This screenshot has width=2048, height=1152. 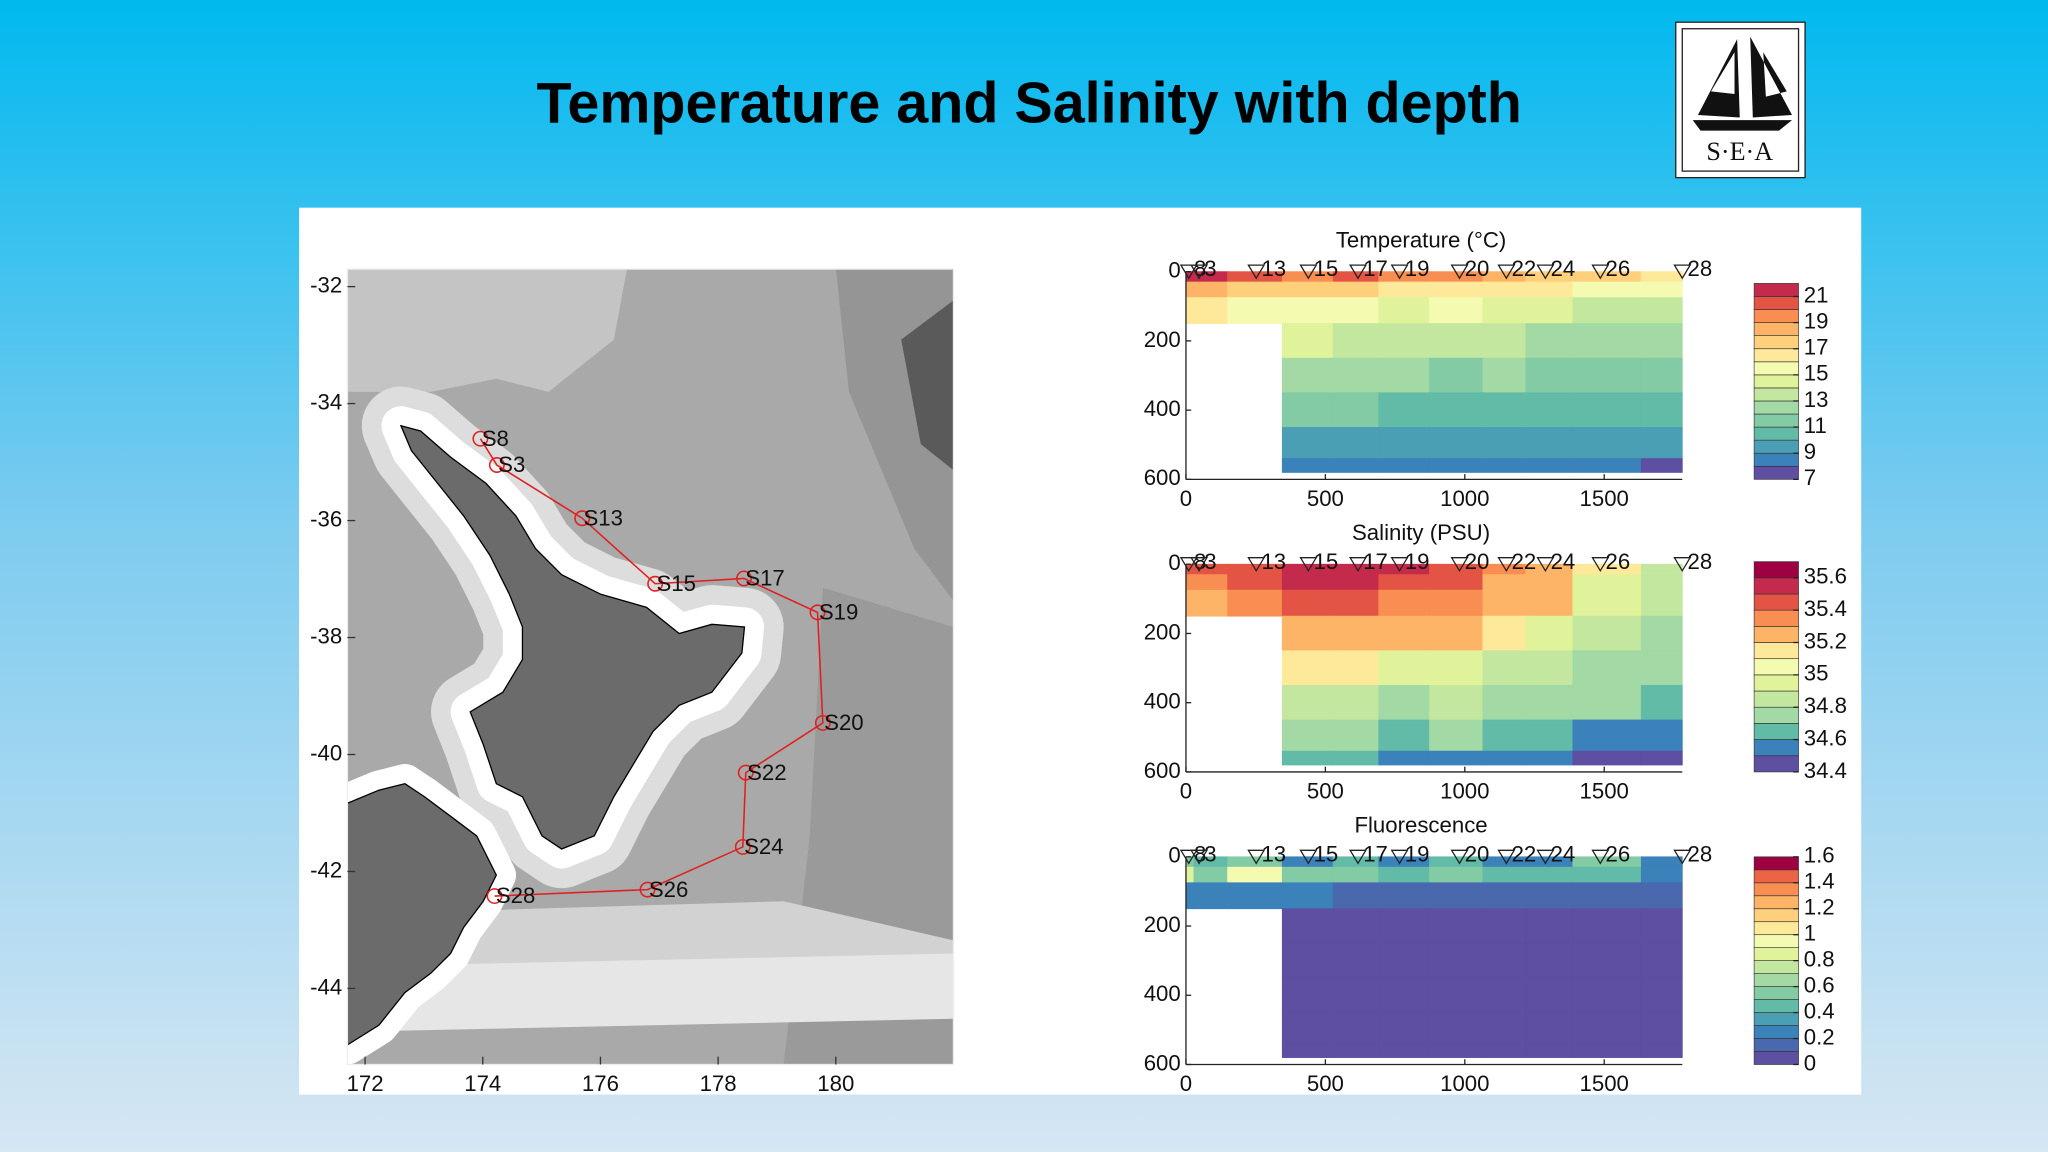 What do you see at coordinates (838, 612) in the screenshot?
I see `station-label: S19` at bounding box center [838, 612].